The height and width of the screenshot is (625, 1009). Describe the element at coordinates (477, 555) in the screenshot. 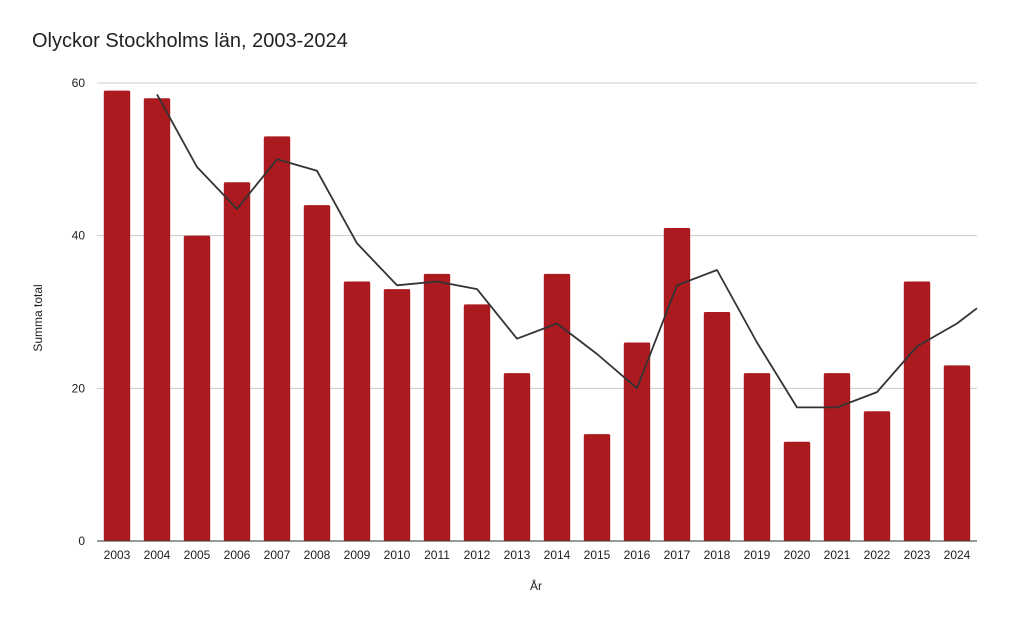

I see `x-tick-label: 2012` at that location.